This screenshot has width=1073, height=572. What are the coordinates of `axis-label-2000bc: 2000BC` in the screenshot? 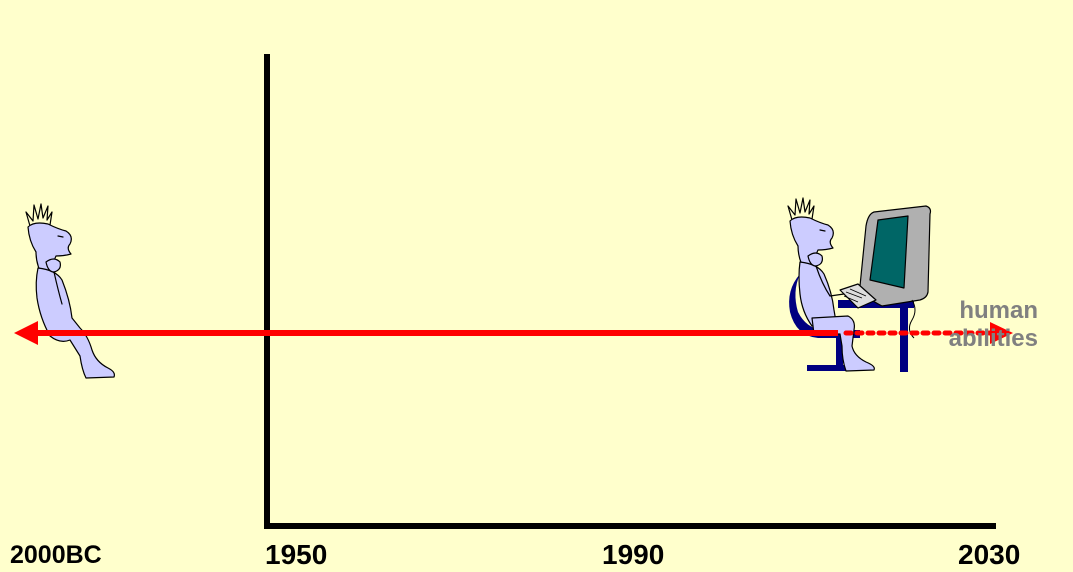 It's located at (56, 555).